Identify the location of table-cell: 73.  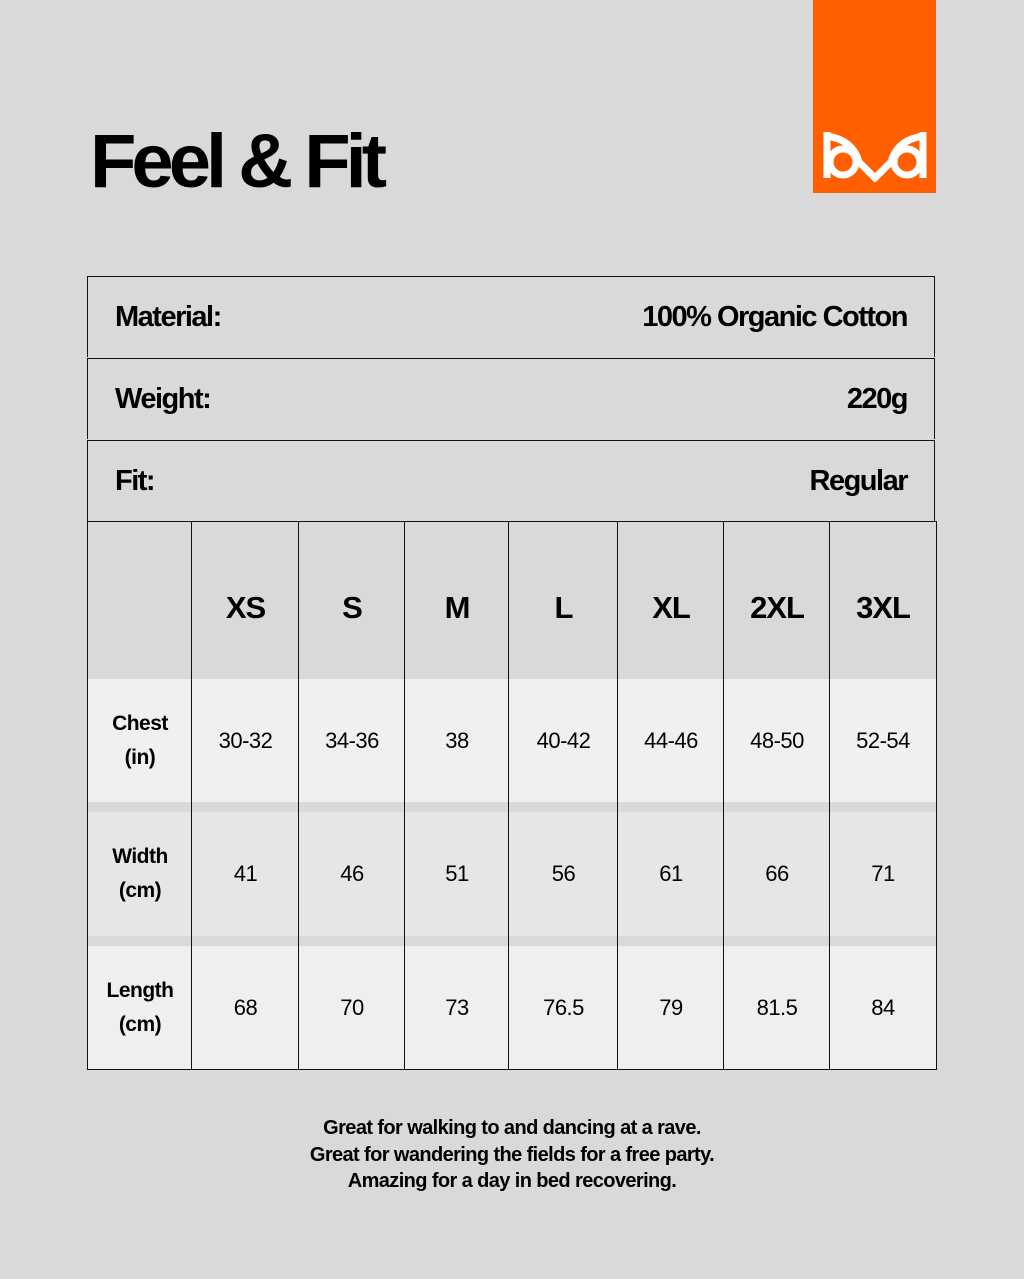
(457, 1007).